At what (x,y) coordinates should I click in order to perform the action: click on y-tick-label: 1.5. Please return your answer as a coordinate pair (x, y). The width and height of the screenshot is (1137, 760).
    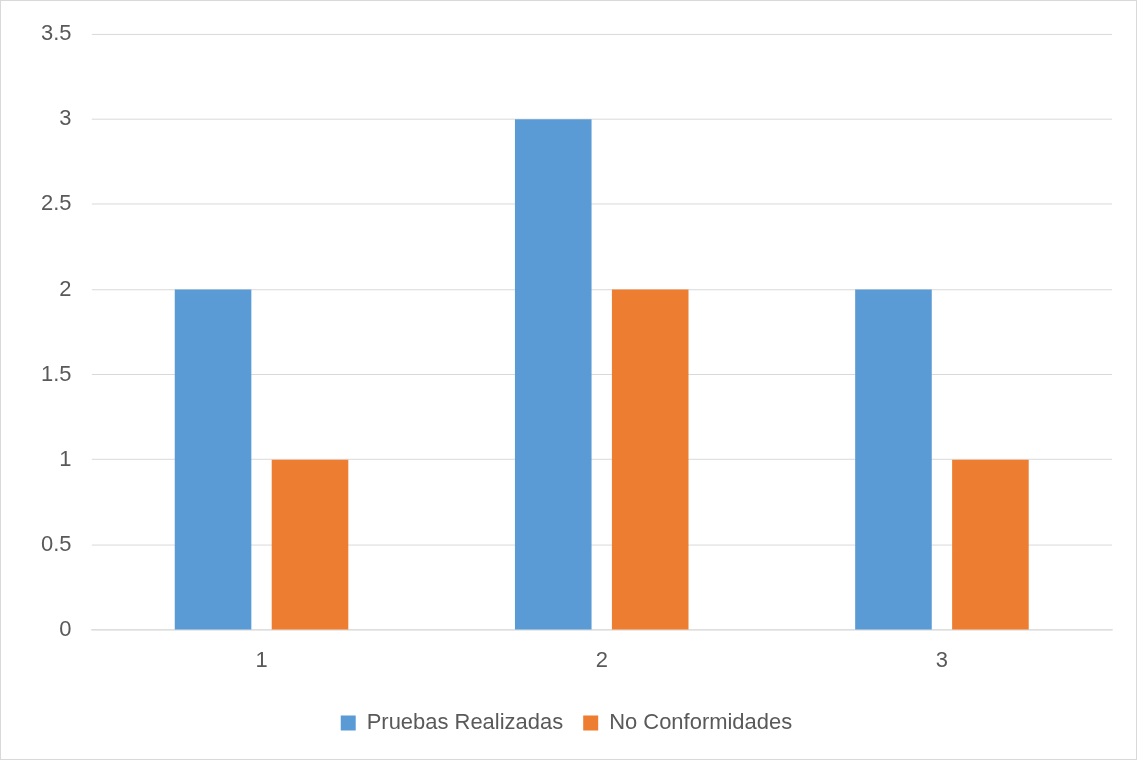
    Looking at the image, I should click on (56, 373).